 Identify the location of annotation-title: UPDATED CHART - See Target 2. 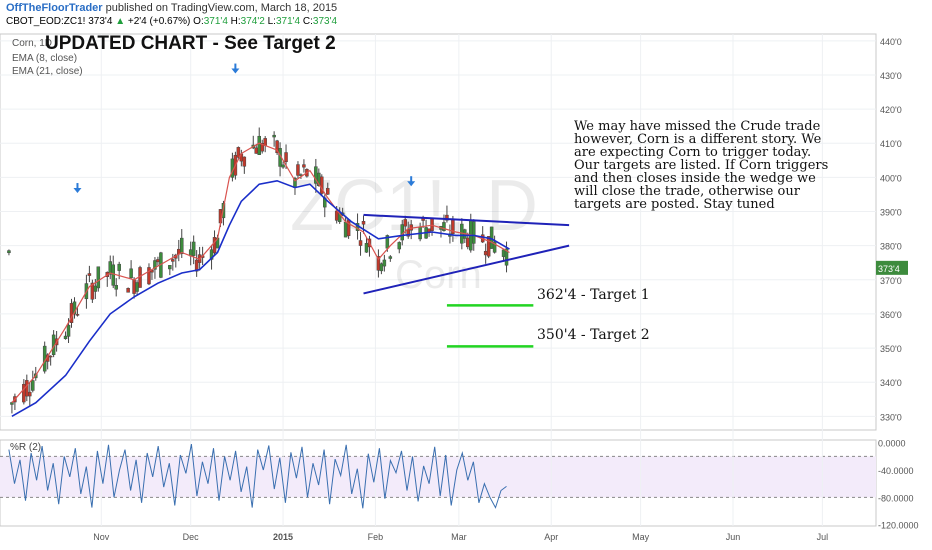
(190, 43).